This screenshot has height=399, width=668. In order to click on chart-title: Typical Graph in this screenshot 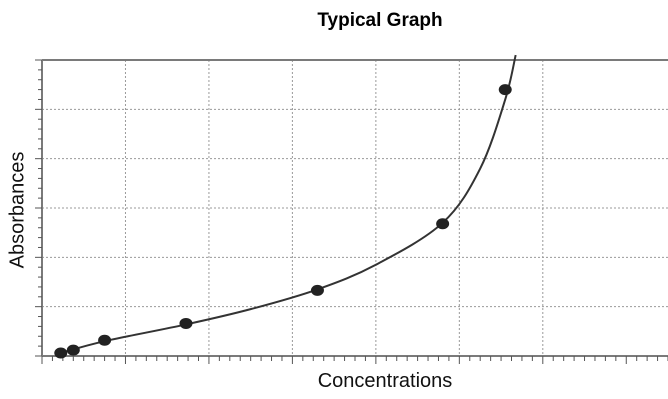, I will do `click(380, 20)`.